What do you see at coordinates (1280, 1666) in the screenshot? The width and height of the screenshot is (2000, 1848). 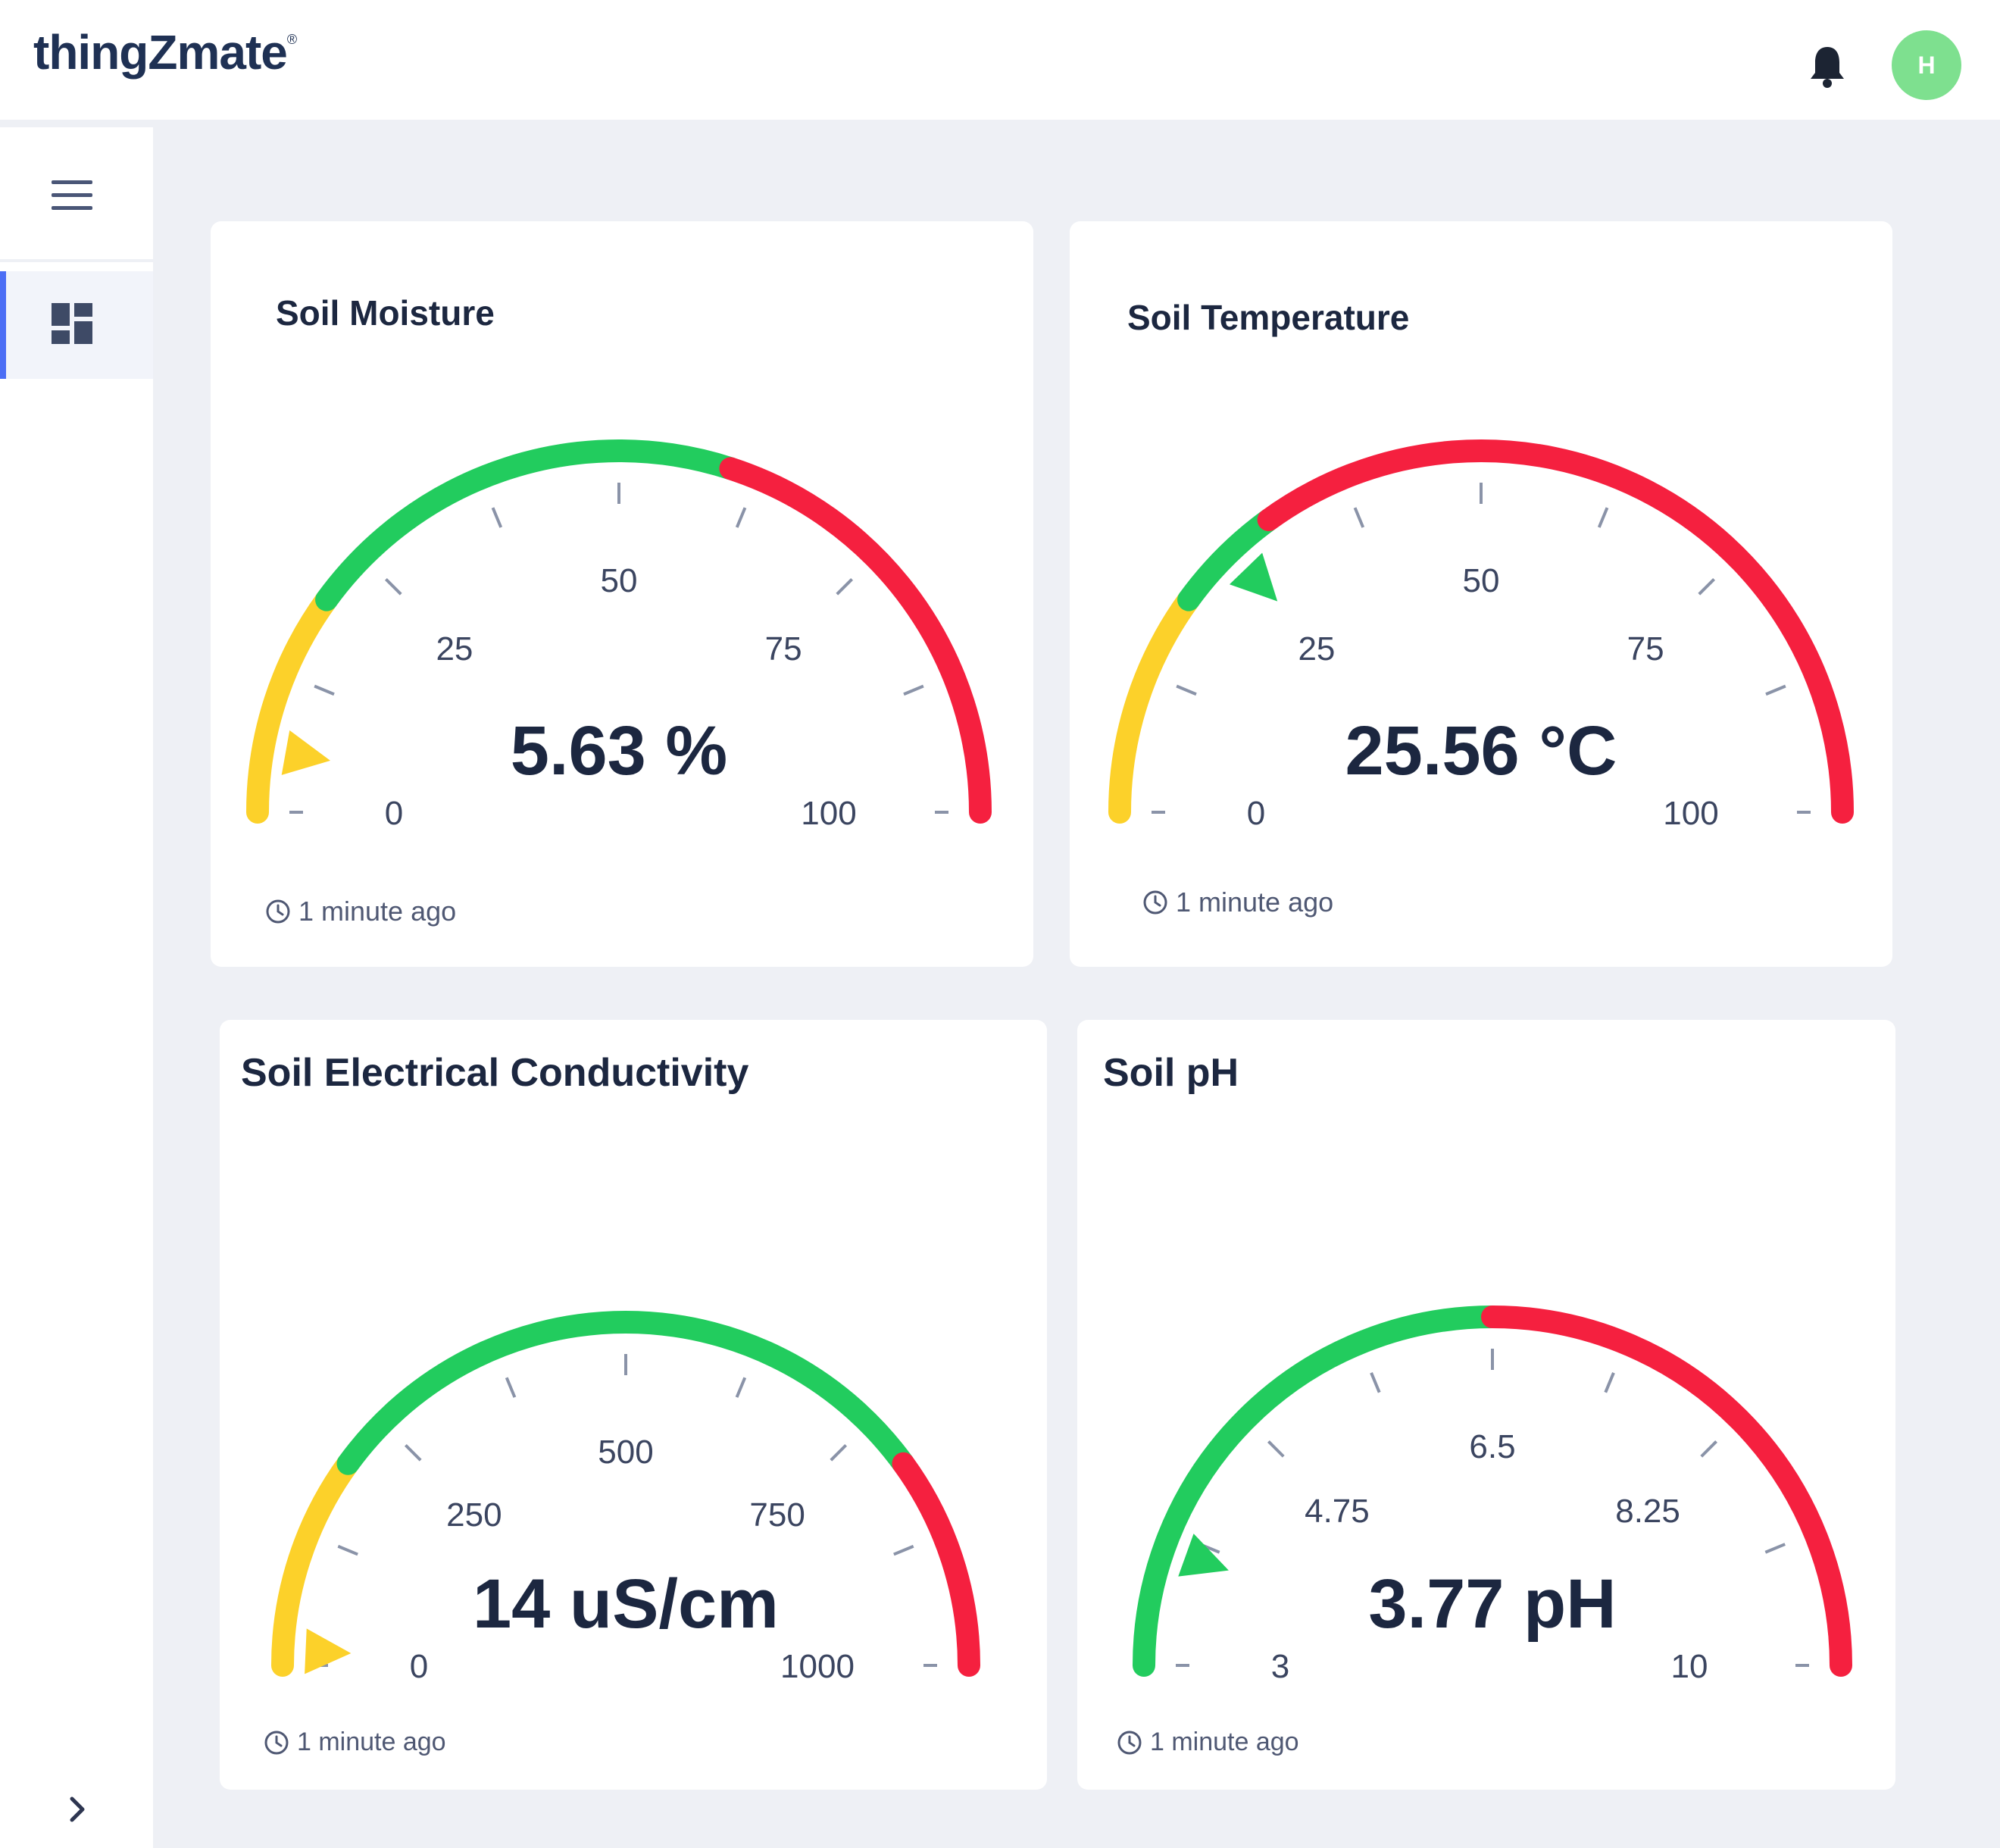 I see `gauge-tick-label: 3` at bounding box center [1280, 1666].